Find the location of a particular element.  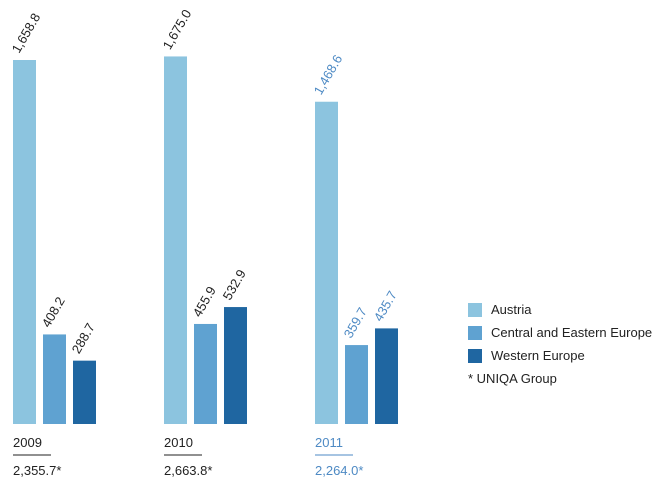

data-label-2009-austria: 1,658.8 is located at coordinates (26, 32).